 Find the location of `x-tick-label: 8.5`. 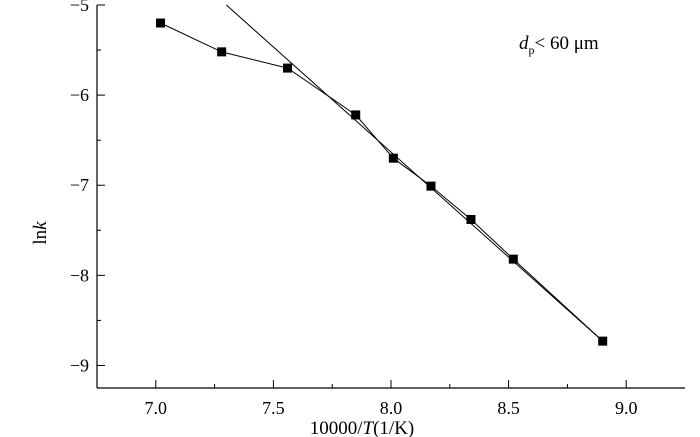

x-tick-label: 8.5 is located at coordinates (508, 408).